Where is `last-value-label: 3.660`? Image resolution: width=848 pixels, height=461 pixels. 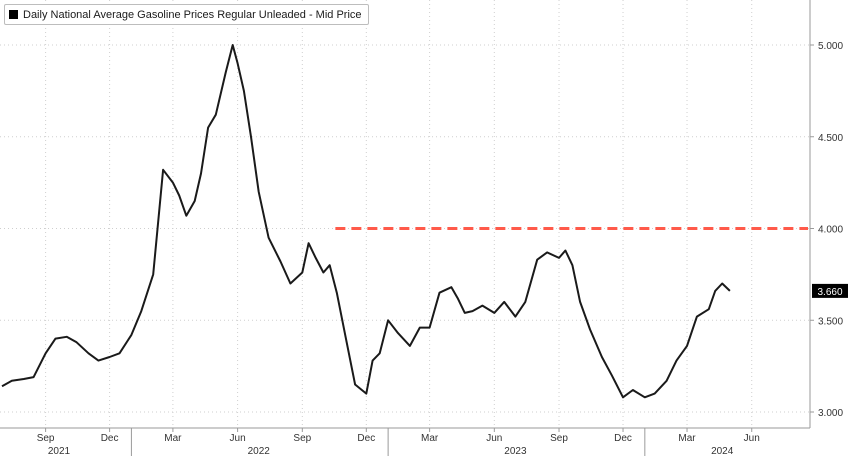 last-value-label: 3.660 is located at coordinates (829, 292).